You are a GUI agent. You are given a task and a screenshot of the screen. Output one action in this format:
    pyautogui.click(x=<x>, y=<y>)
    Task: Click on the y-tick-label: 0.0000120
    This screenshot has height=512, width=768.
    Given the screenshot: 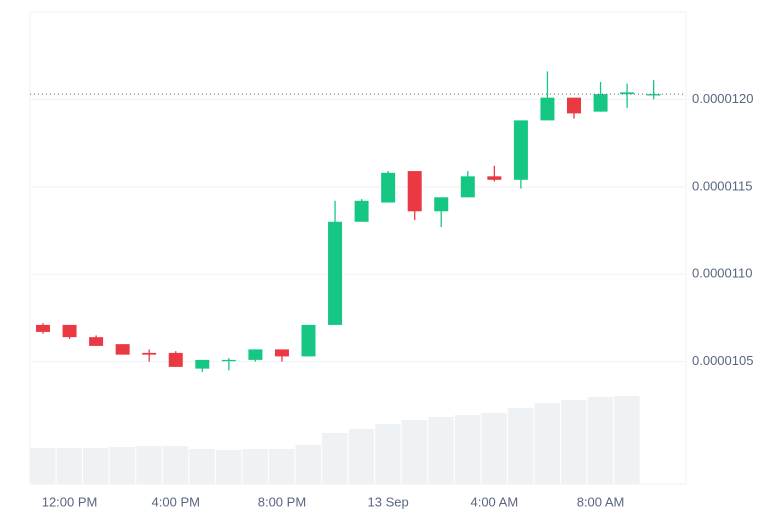 What is the action you would take?
    pyautogui.click(x=722, y=98)
    